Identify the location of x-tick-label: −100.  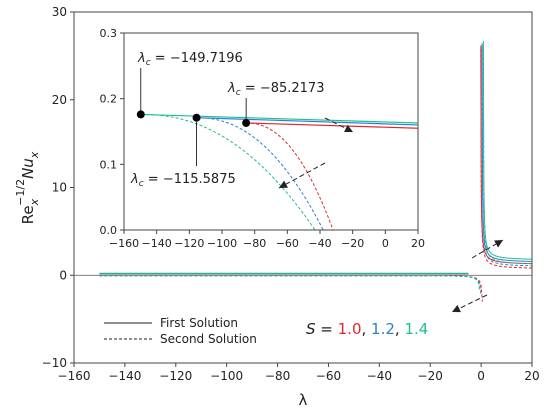
(226, 376).